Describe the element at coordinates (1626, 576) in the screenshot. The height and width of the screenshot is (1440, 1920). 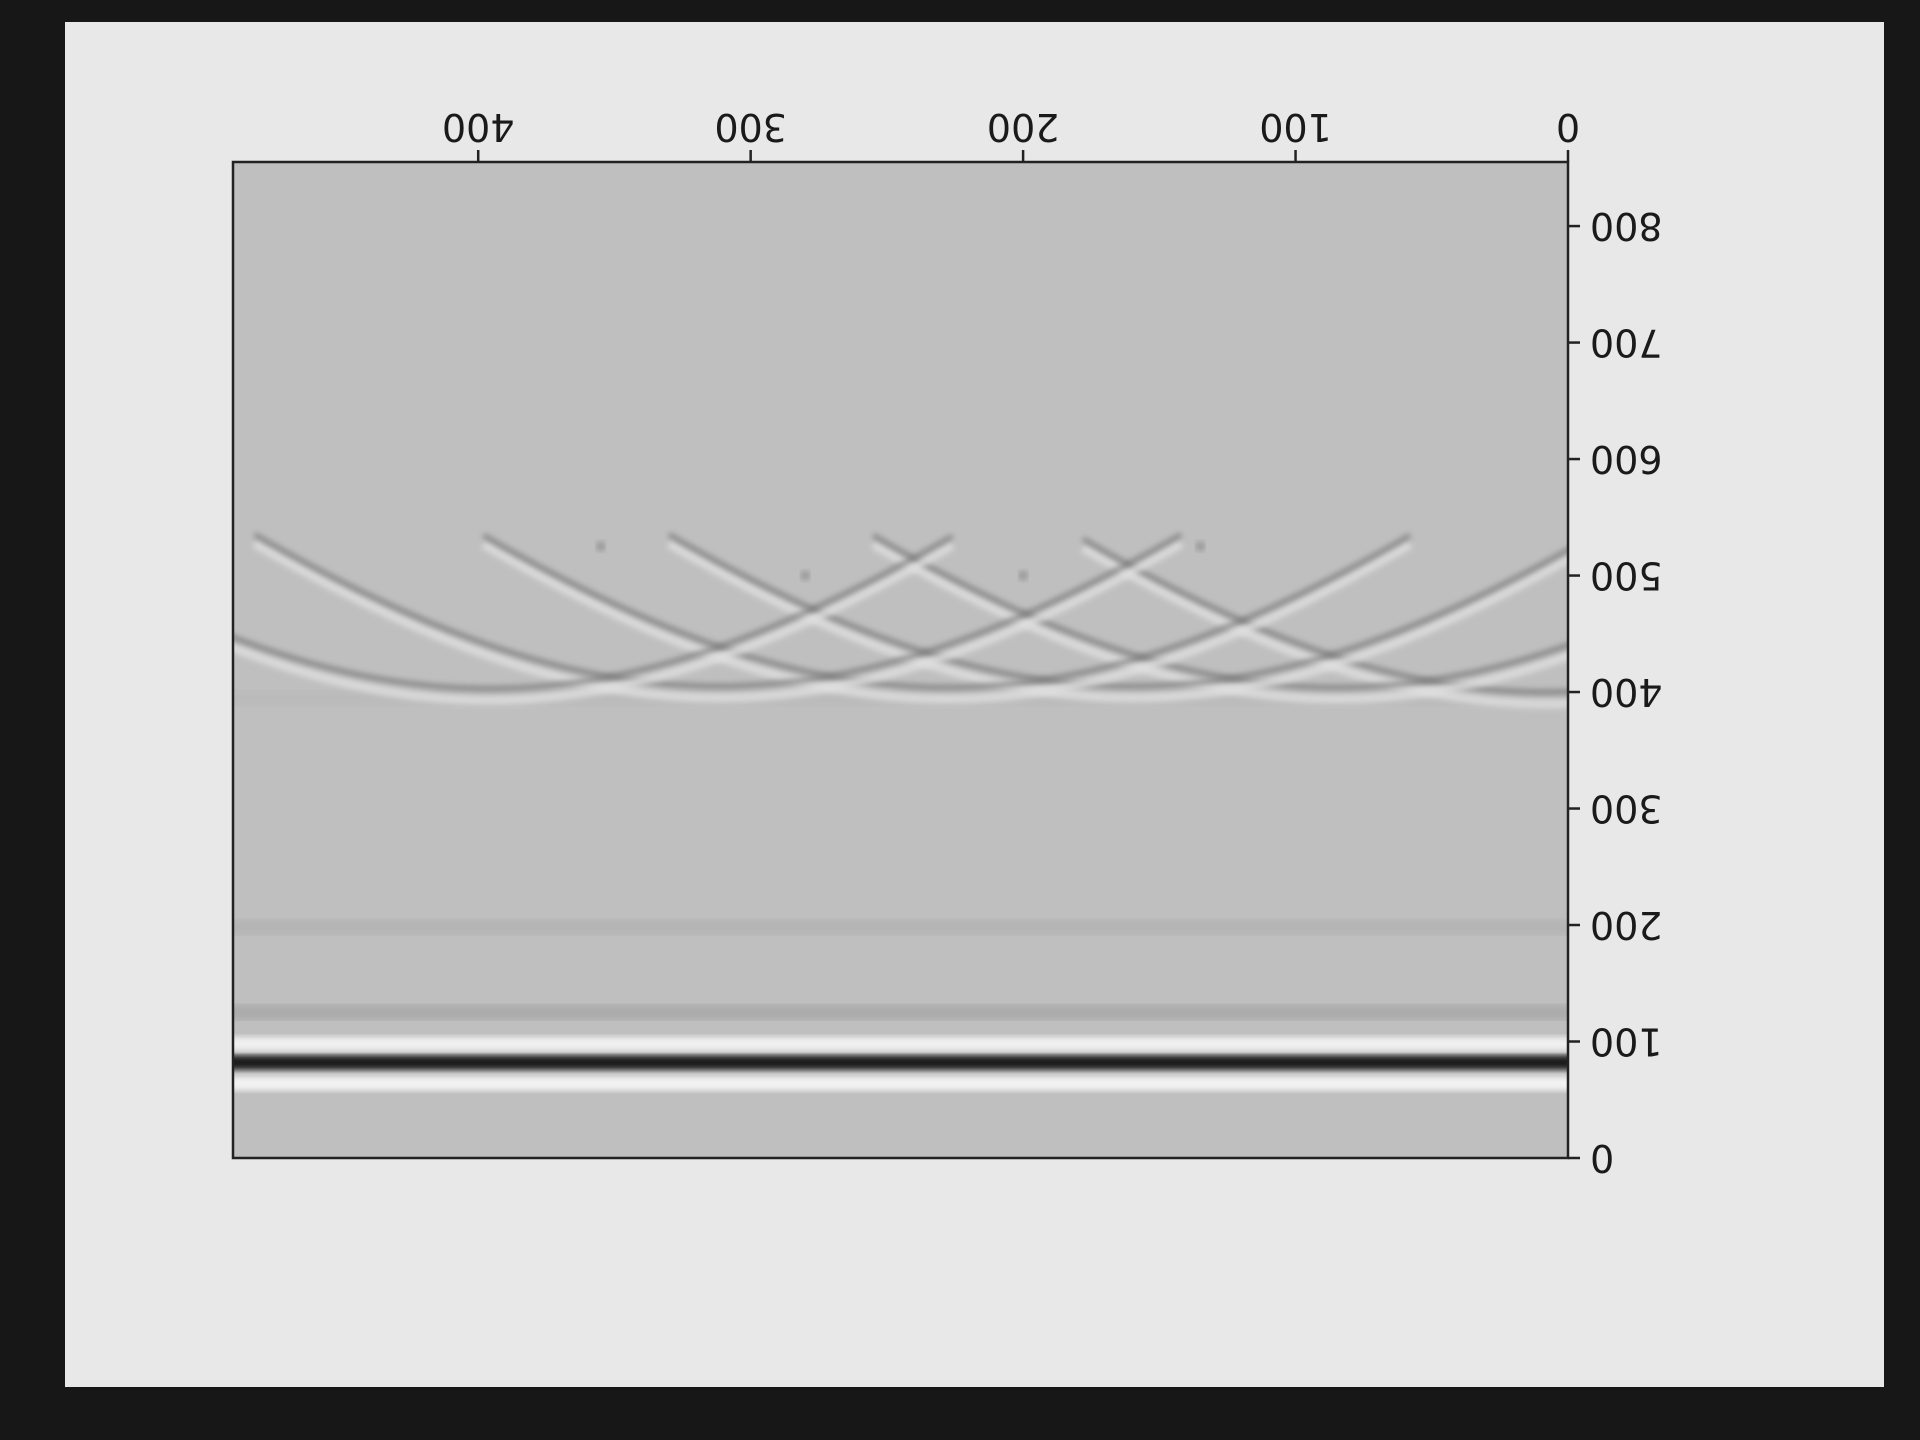
I see `y-tick-label: 500` at that location.